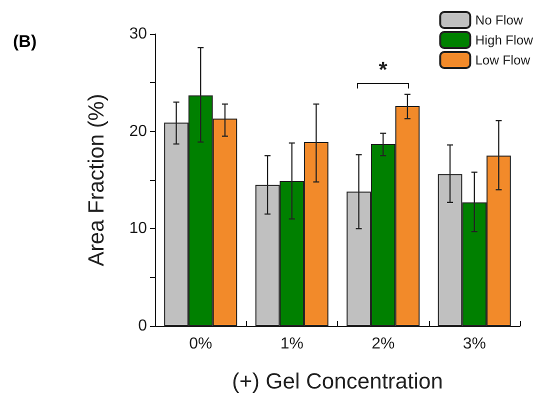 This screenshot has height=402, width=542. I want to click on annotation: *, so click(383, 69).